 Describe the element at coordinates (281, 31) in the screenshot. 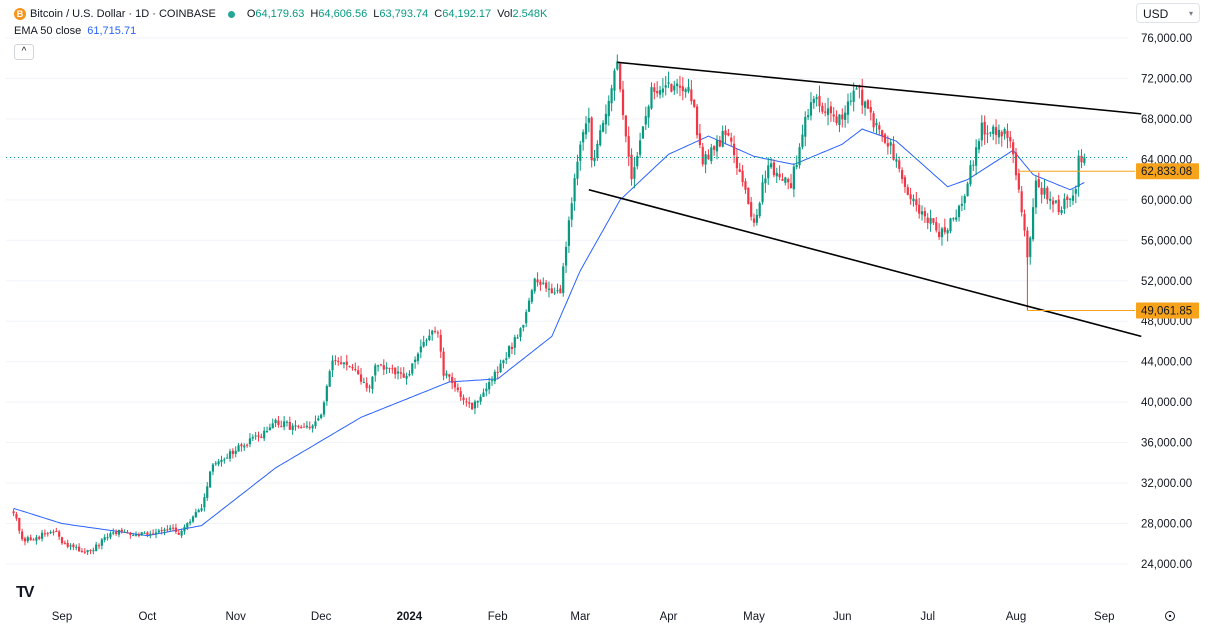

I see `indicator-row: EMA 50 close 61,715.71` at that location.